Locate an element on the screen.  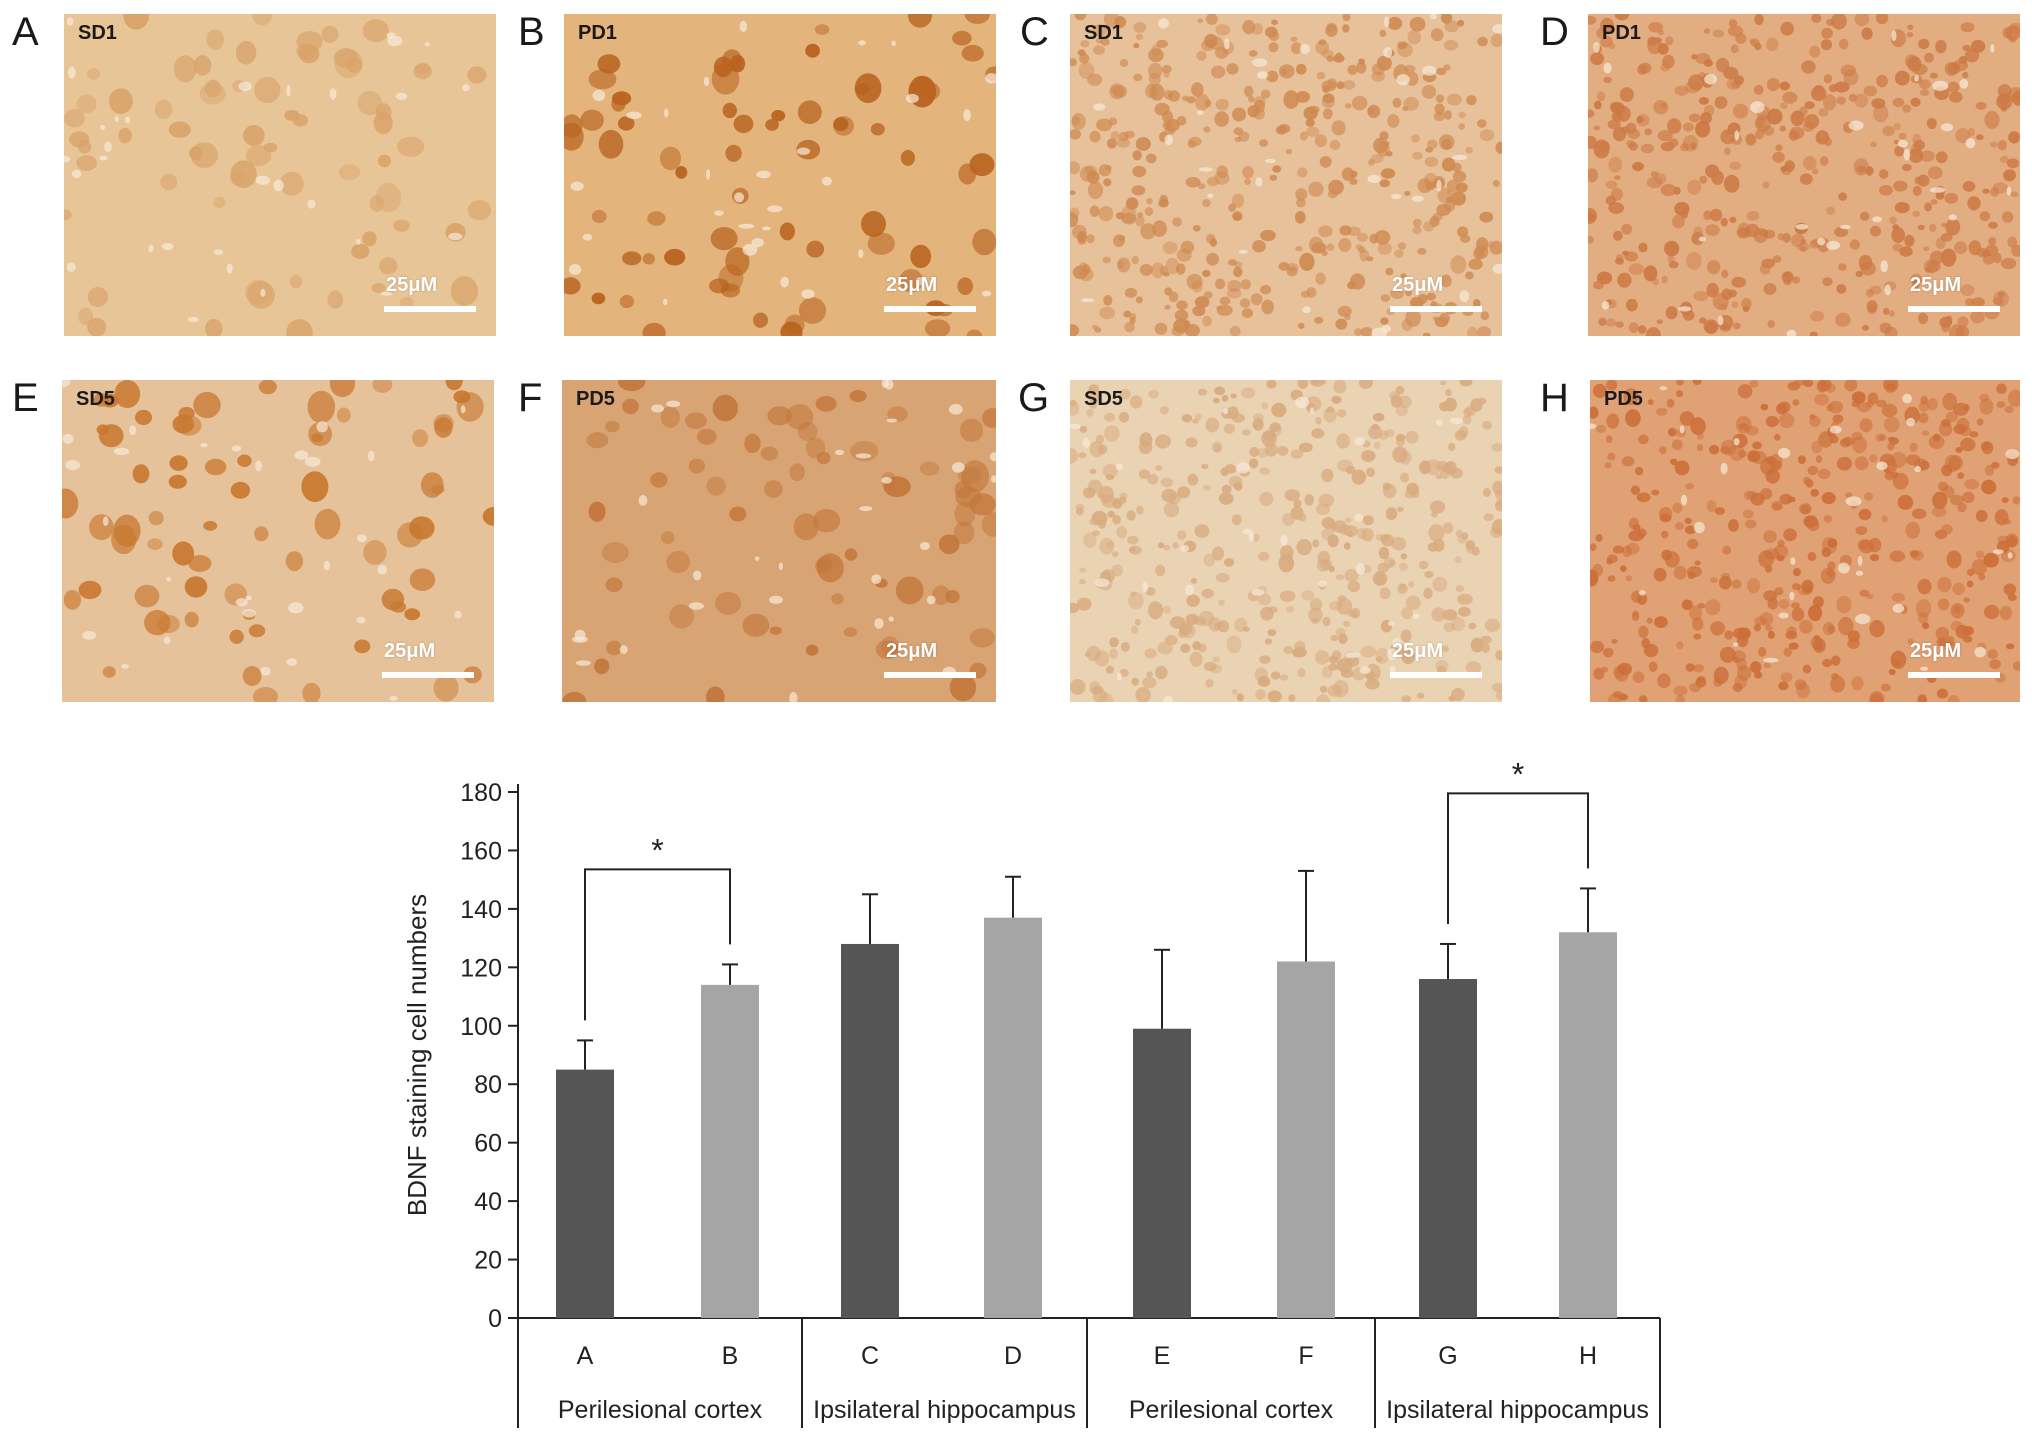
bar-d is located at coordinates (1013, 1117).